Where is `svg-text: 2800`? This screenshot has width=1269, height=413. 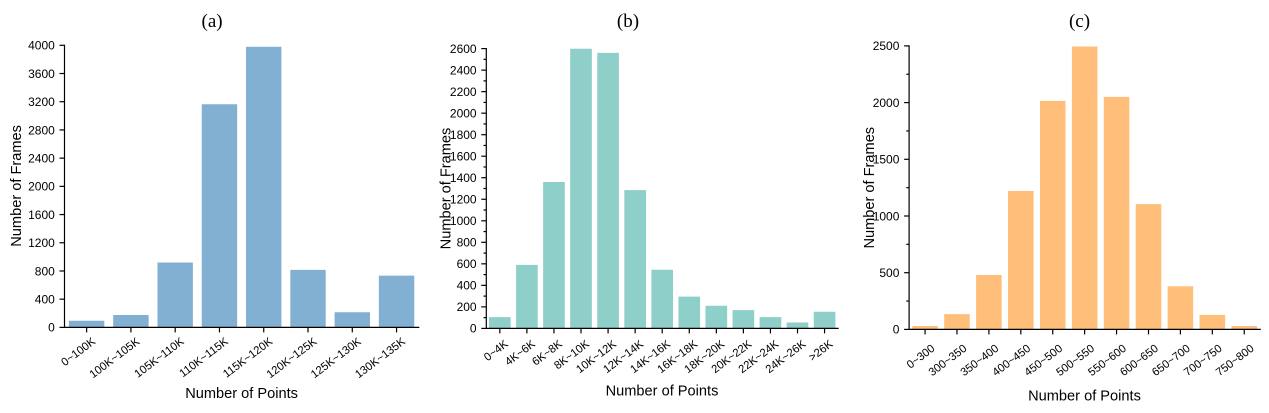 svg-text: 2800 is located at coordinates (41, 130).